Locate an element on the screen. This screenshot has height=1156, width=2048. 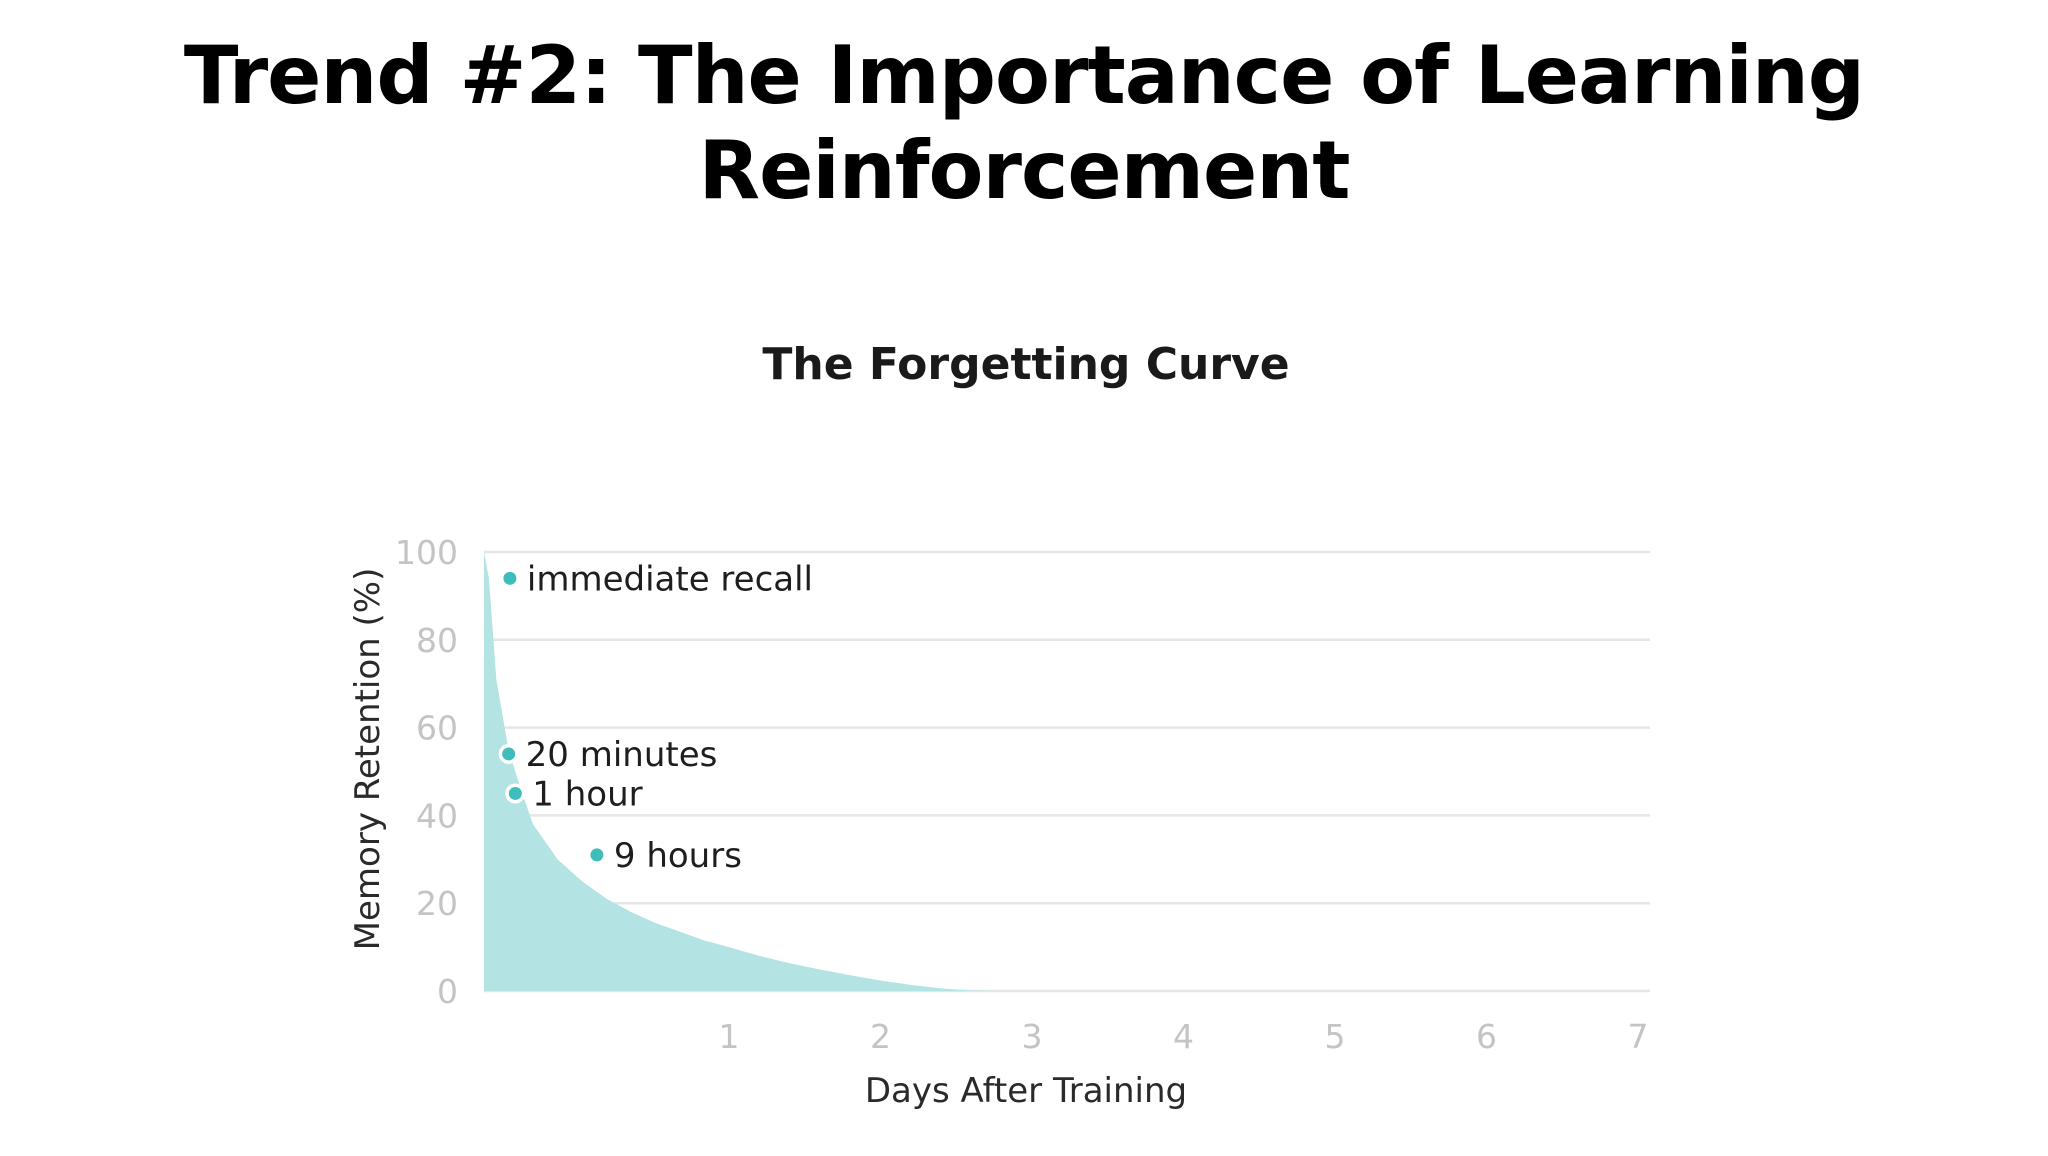
x-tick-label-7: 7 is located at coordinates (1638, 1036).